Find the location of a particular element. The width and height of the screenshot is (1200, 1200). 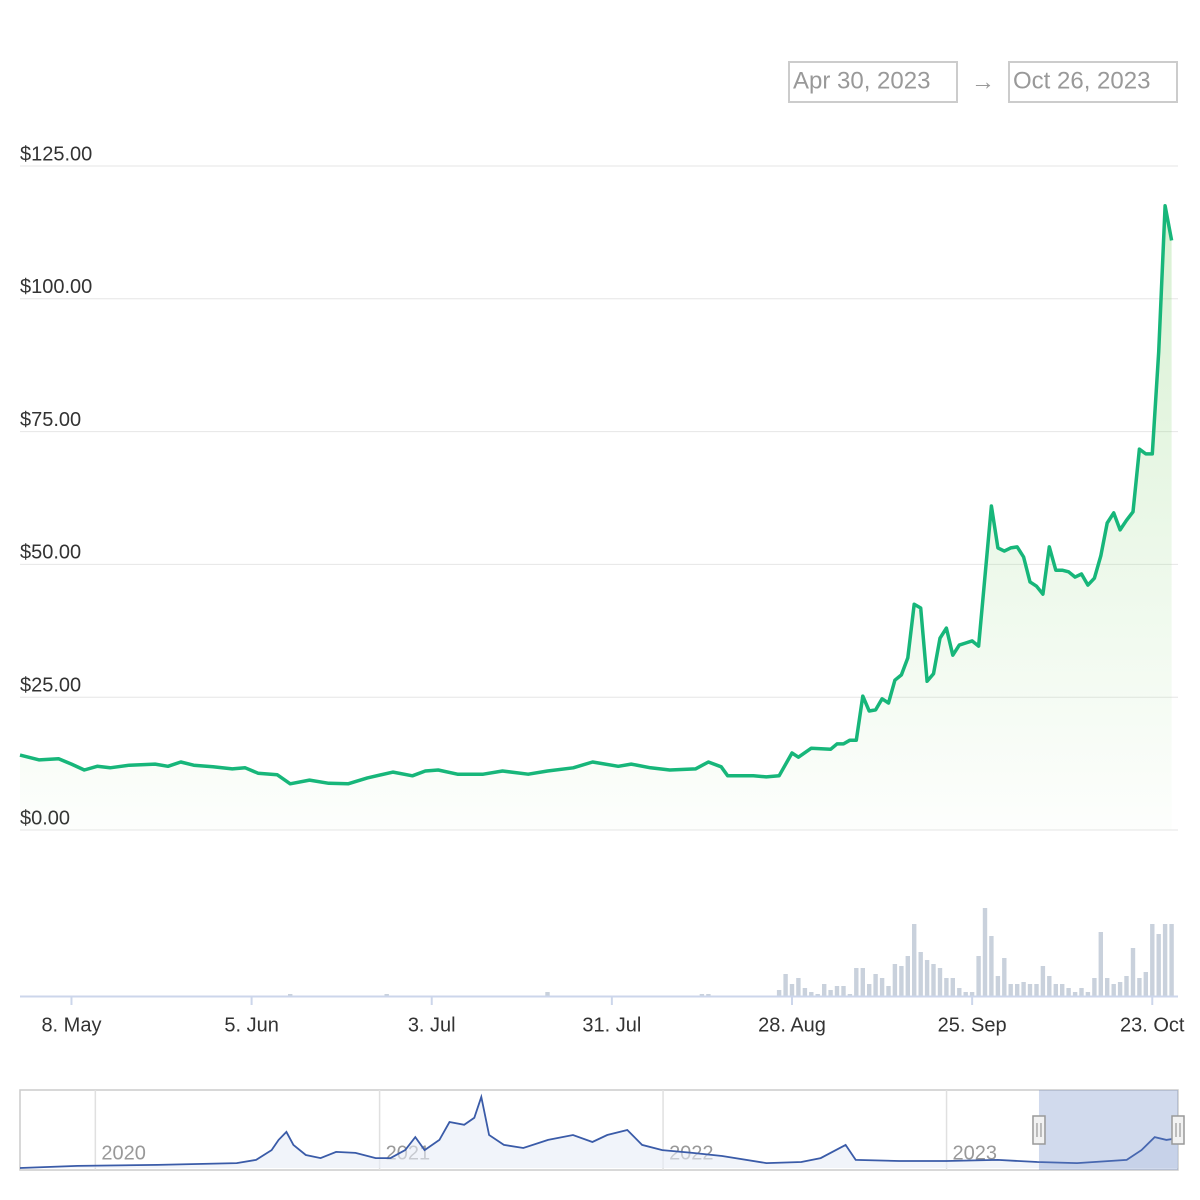

range-arrow: → is located at coordinates (983, 81).